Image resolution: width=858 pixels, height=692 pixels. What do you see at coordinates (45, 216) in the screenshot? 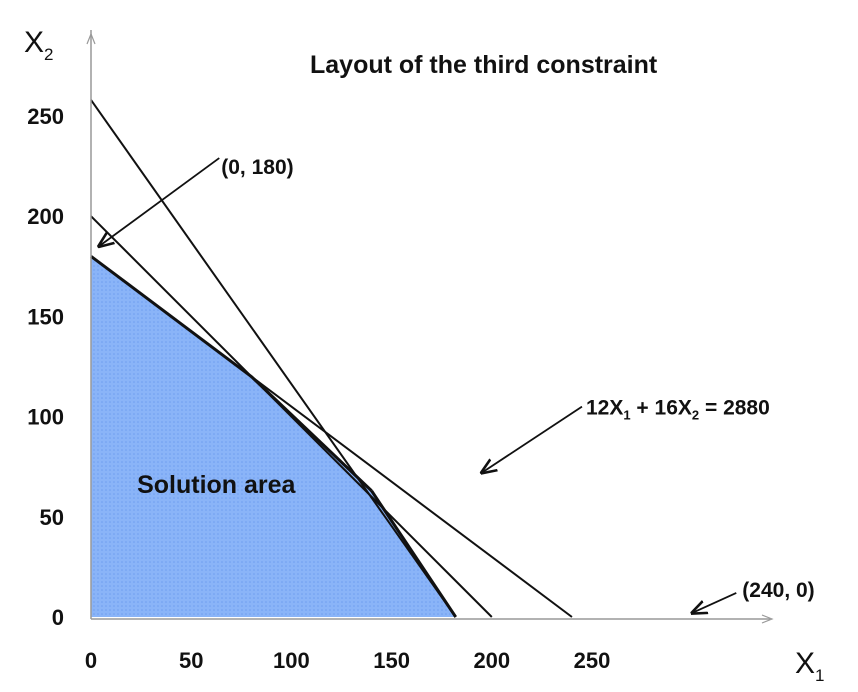
I see `y-tick-label: 200` at bounding box center [45, 216].